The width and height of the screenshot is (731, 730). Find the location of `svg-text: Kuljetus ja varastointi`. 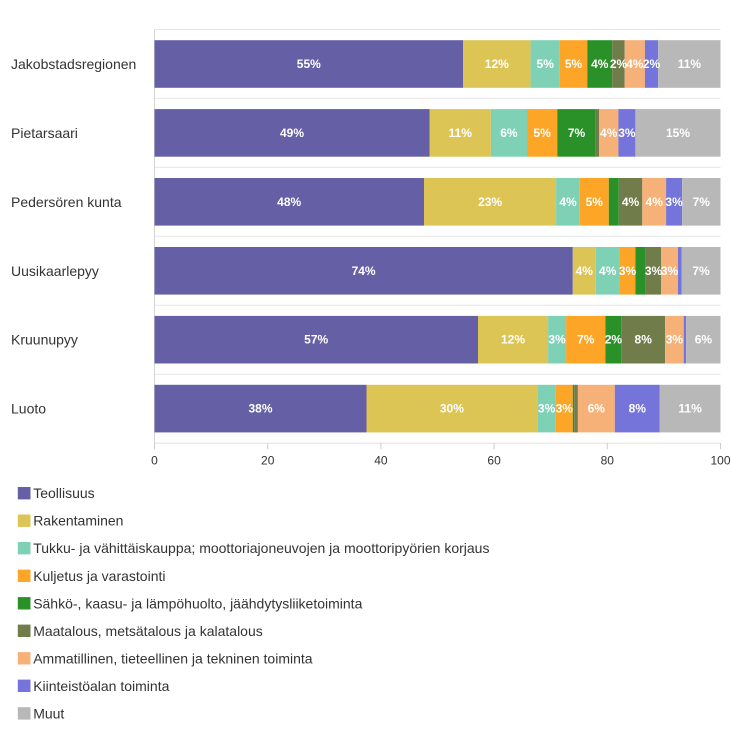

svg-text: Kuljetus ja varastointi is located at coordinates (99, 576).